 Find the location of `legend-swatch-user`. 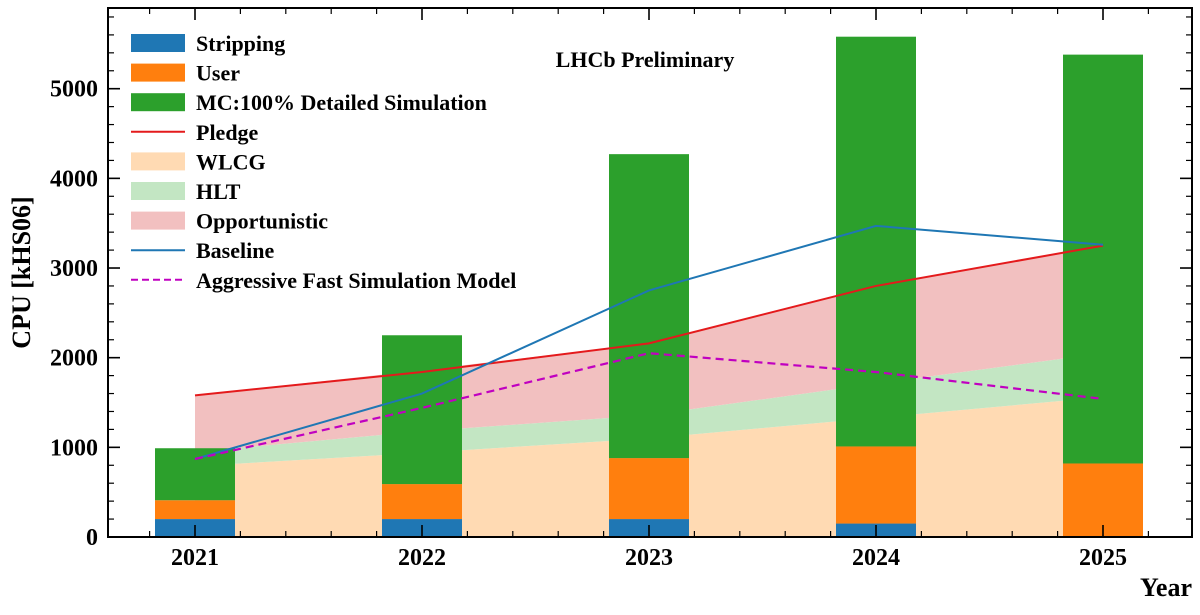

legend-swatch-user is located at coordinates (158, 72).